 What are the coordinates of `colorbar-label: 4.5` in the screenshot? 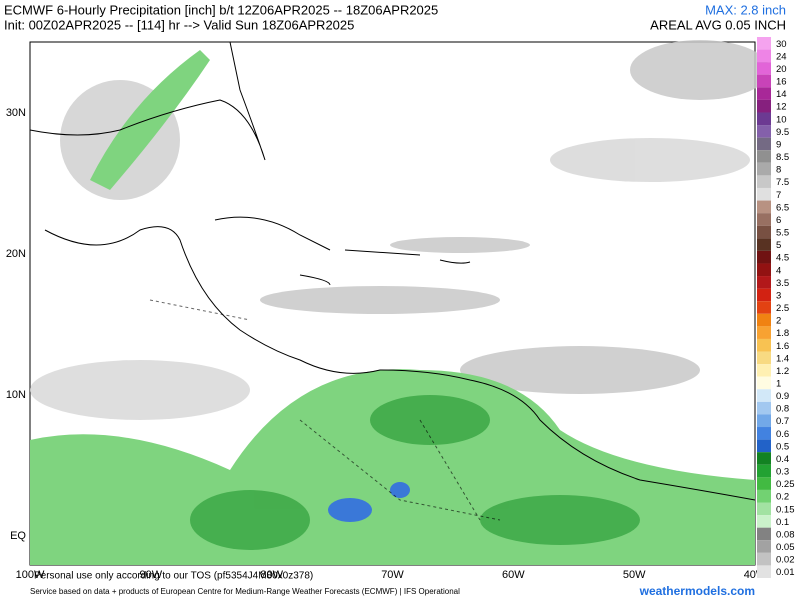 It's located at (782, 258).